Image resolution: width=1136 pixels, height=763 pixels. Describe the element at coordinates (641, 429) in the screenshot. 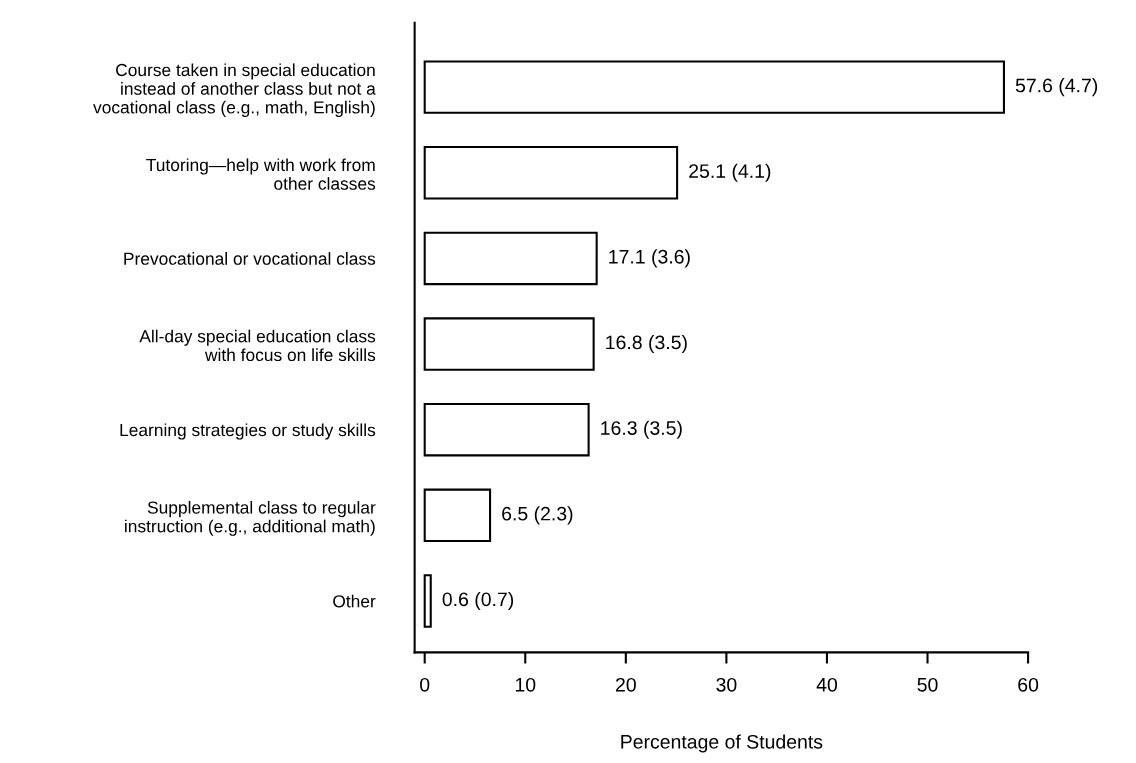

I see `data-label: 16.3 (3.5)` at that location.